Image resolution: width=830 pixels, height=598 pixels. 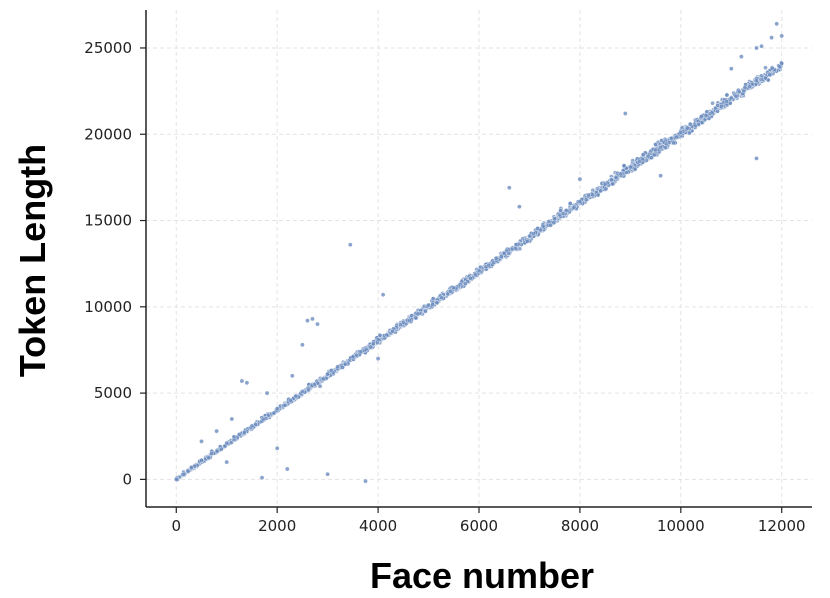 I want to click on x-axis-ticks: 0 2000 4000 6000 8000 10000 12000, so click(x=488, y=521).